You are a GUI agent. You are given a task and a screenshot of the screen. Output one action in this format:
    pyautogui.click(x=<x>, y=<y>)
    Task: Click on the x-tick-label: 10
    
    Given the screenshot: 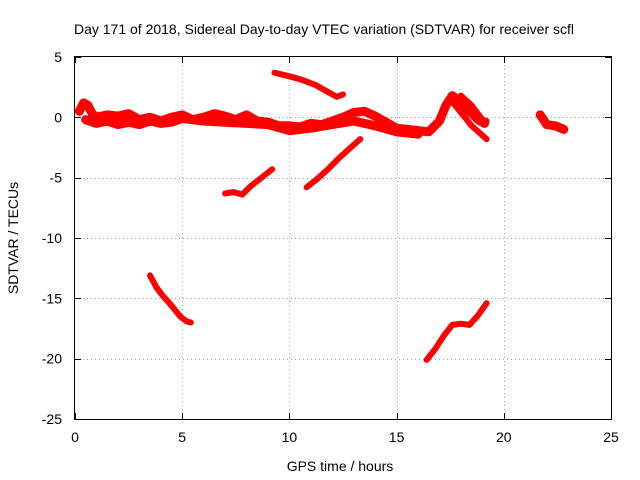 What is the action you would take?
    pyautogui.click(x=290, y=437)
    